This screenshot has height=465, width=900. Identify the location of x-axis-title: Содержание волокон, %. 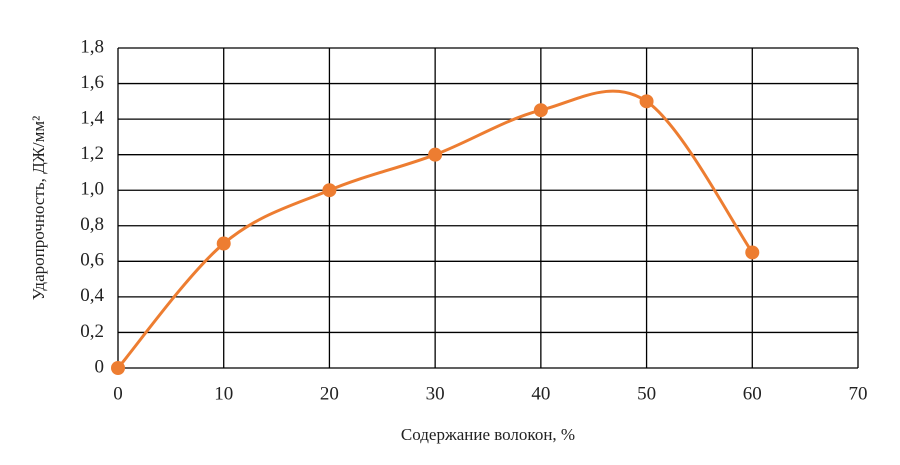
(488, 434).